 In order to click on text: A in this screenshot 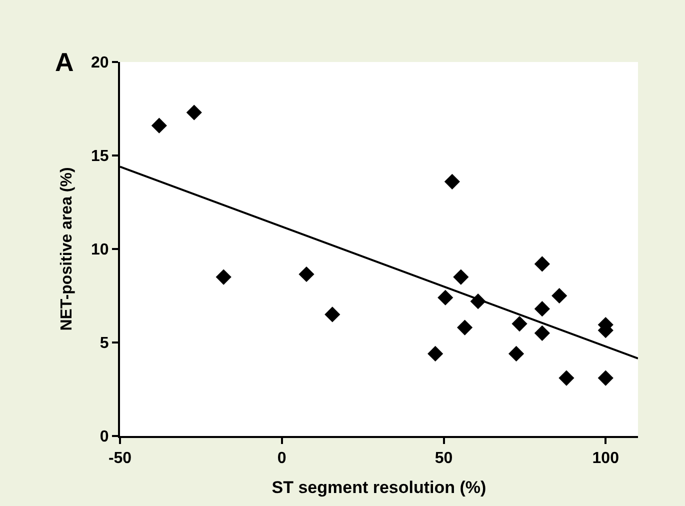, I will do `click(64, 62)`.